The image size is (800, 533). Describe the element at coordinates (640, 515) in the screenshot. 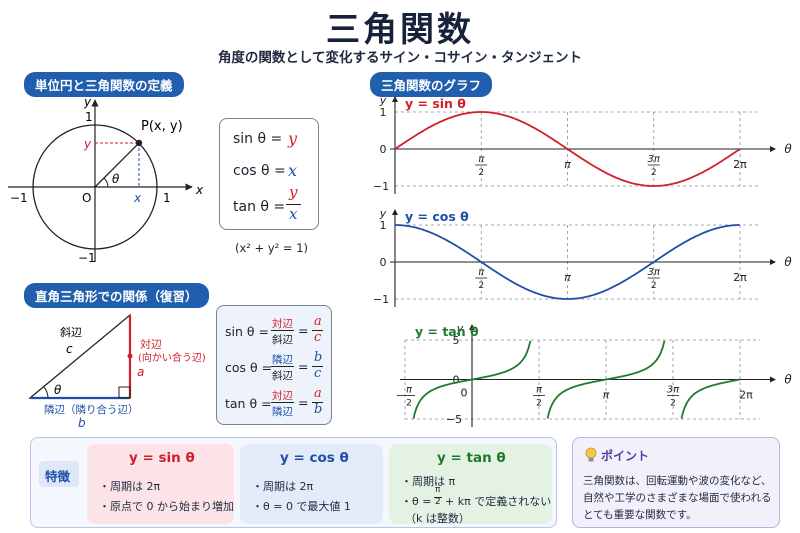

I see `point-line3: とても重要な関数です。` at that location.